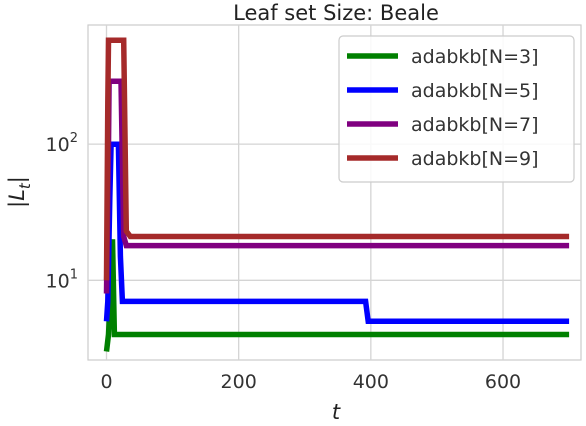  What do you see at coordinates (475, 57) in the screenshot?
I see `legend-label: adabkb[N=3]` at bounding box center [475, 57].